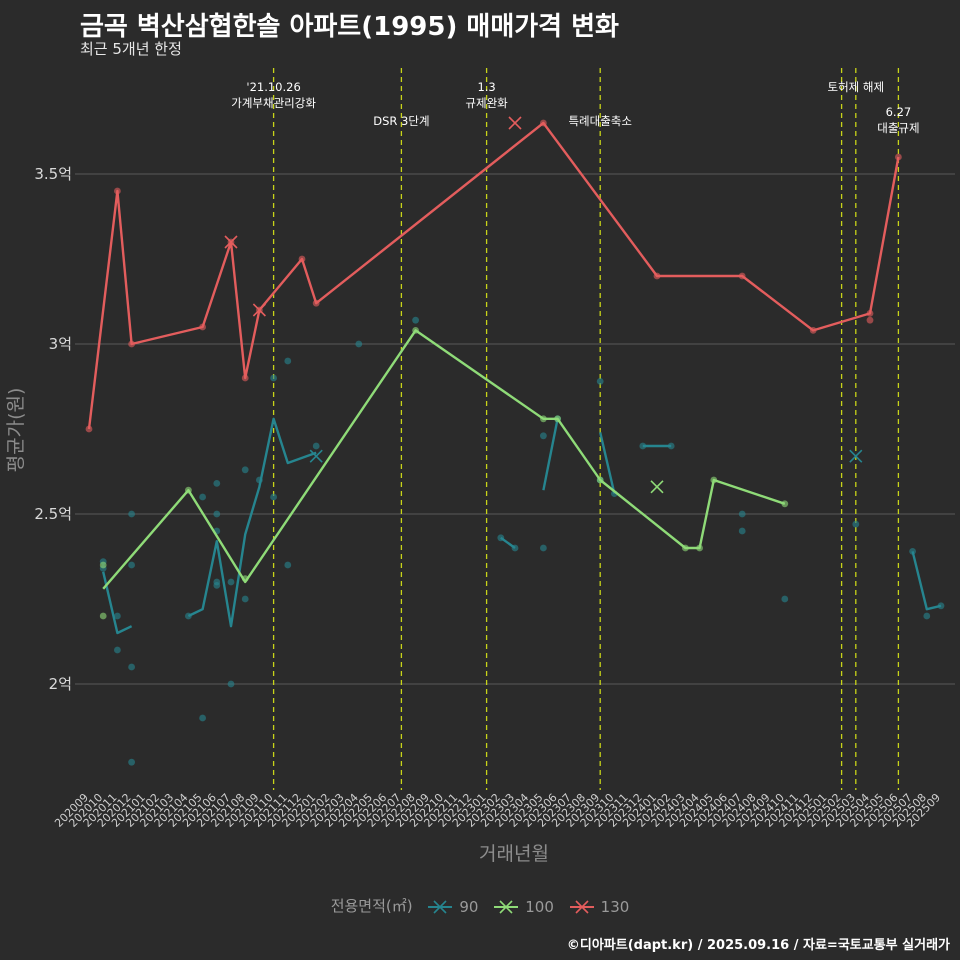 This screenshot has width=960, height=960. I want to click on legend-title: 전용면적(㎡), so click(371, 906).